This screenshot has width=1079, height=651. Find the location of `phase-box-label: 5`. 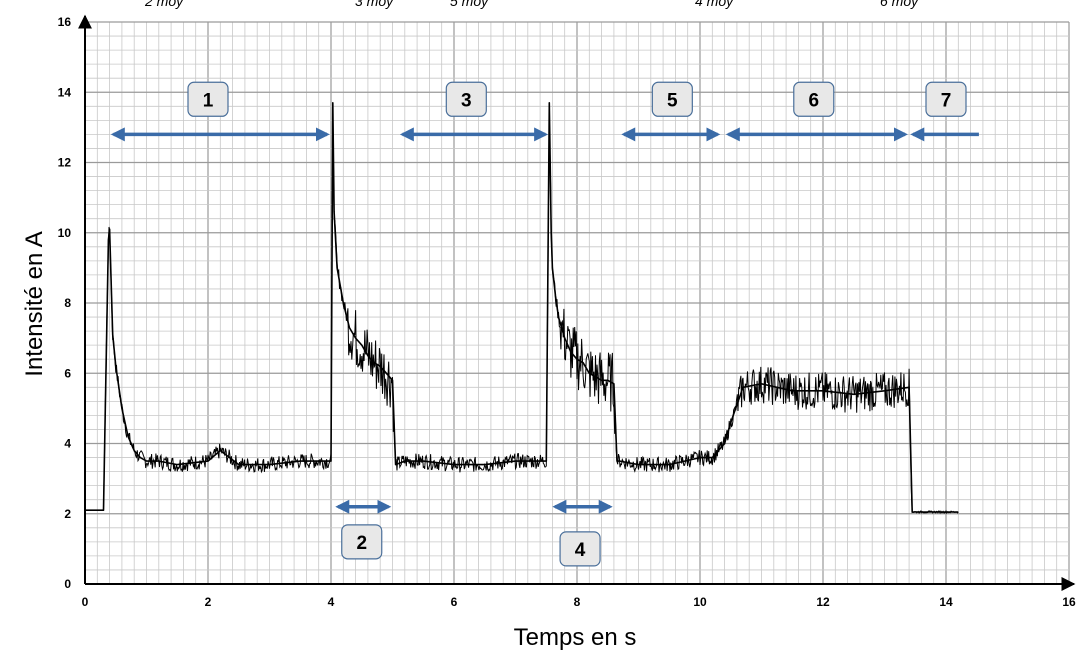

phase-box-label: 5 is located at coordinates (672, 100).